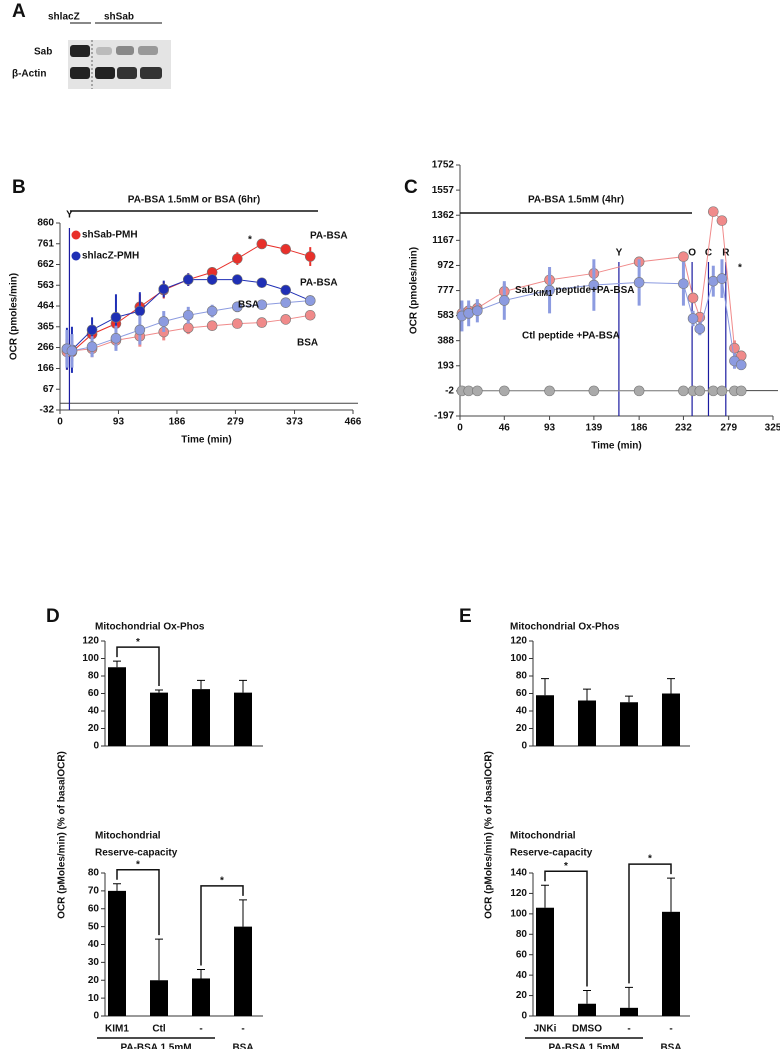  I want to click on panel-letter: D, so click(53, 616).